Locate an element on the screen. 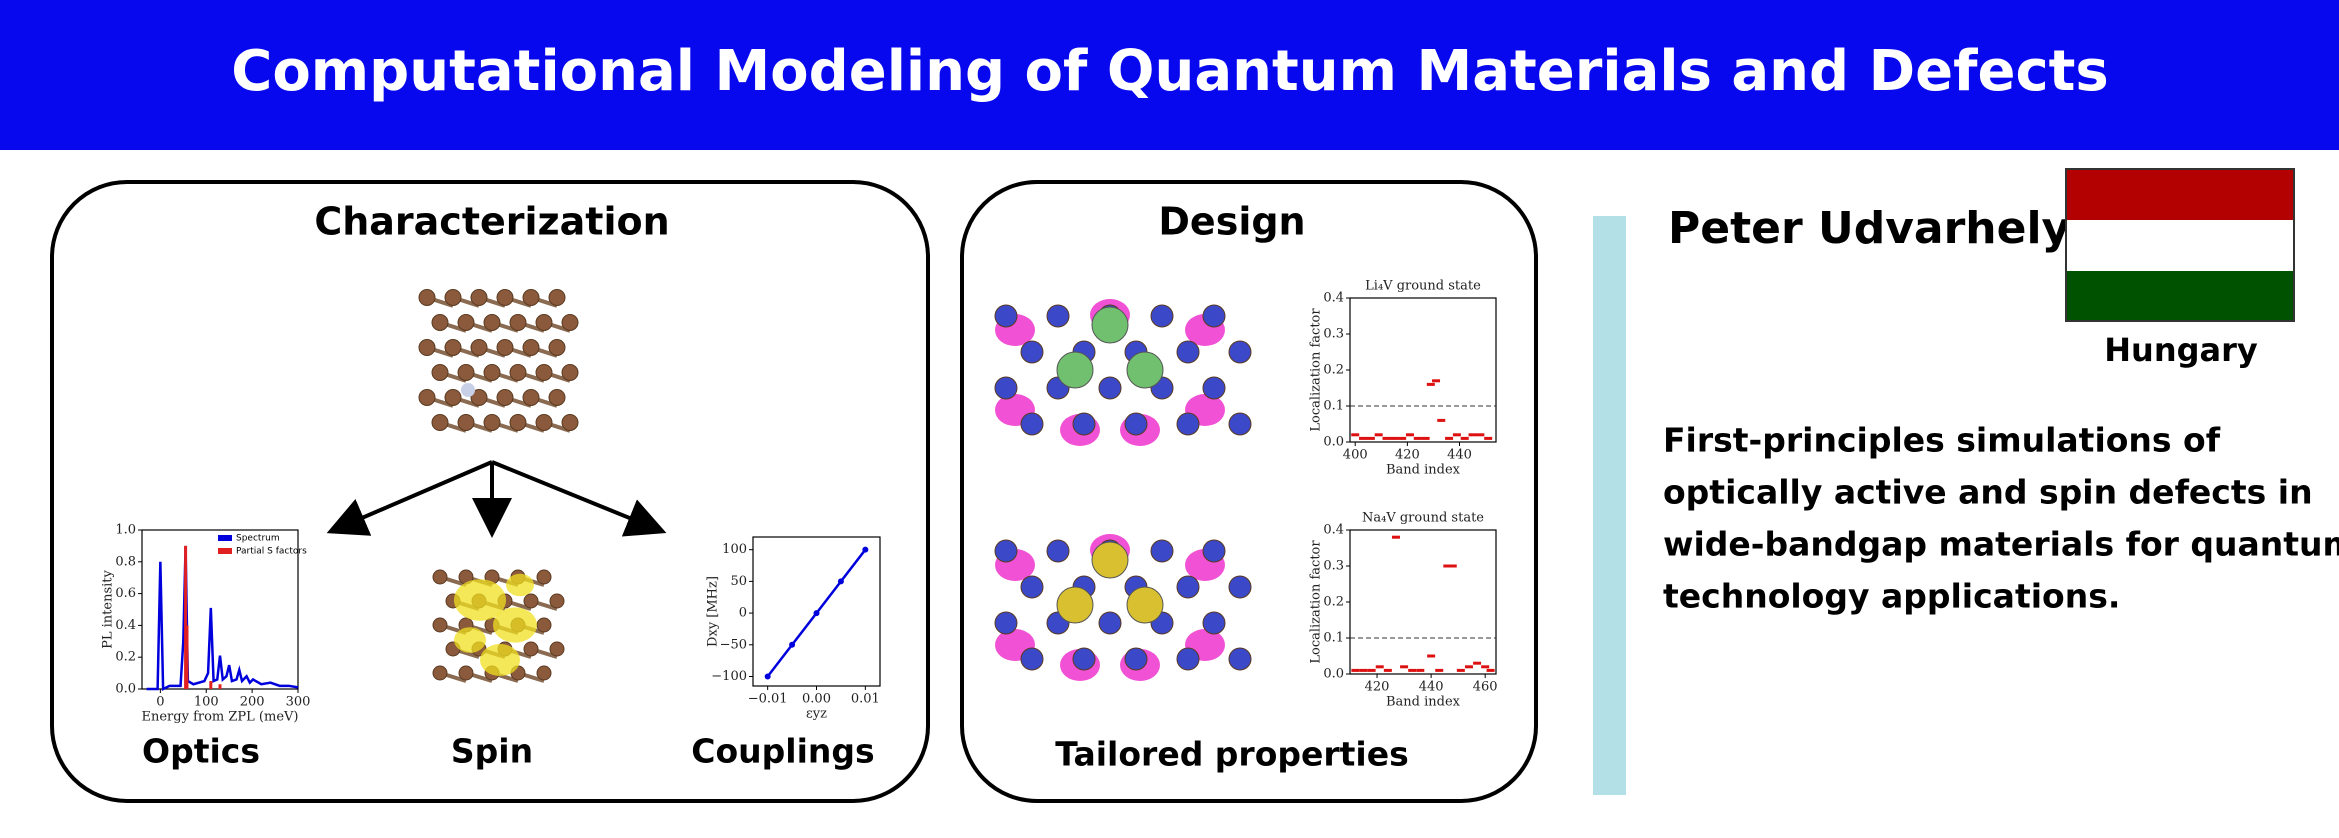 Image resolution: width=2339 pixels, height=838 pixels. divider is located at coordinates (1609, 505).